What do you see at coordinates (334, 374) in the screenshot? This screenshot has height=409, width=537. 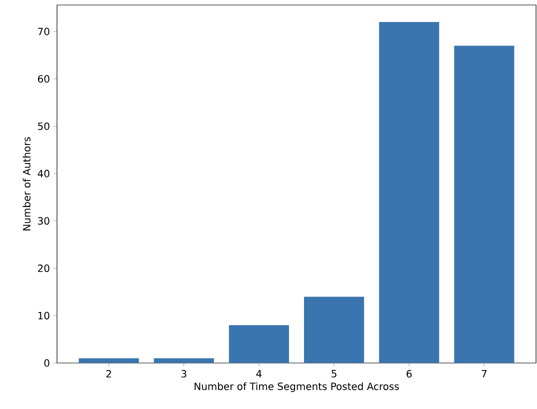 I see `x-tick-label: 5` at bounding box center [334, 374].